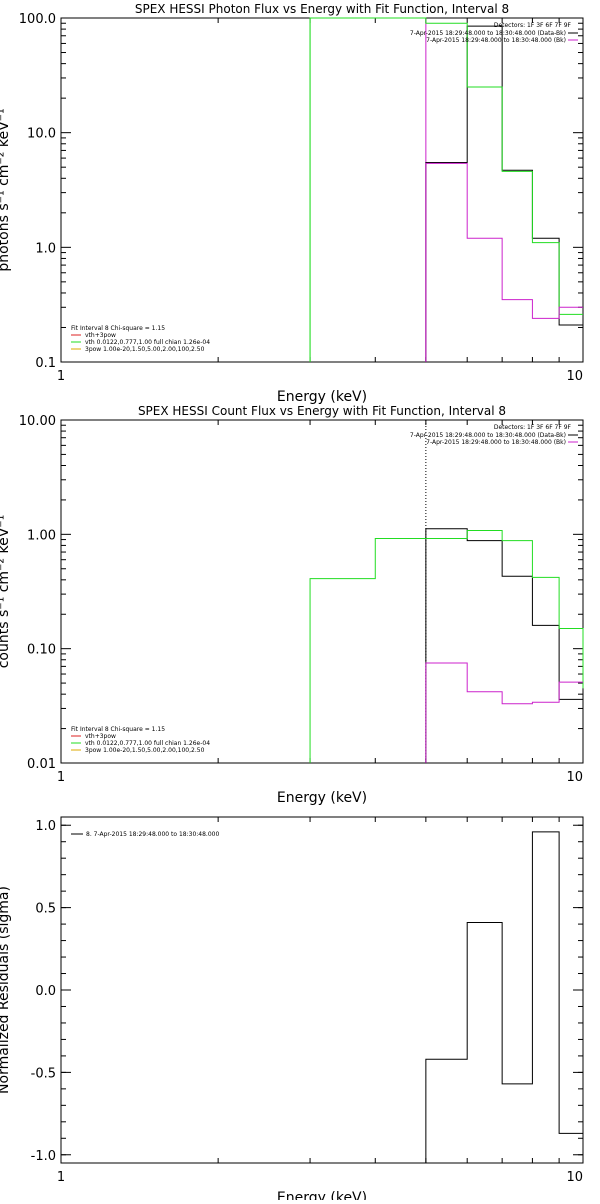 The width and height of the screenshot is (600, 1204). What do you see at coordinates (43, 1156) in the screenshot?
I see `y-tick-label: -1.0` at bounding box center [43, 1156].